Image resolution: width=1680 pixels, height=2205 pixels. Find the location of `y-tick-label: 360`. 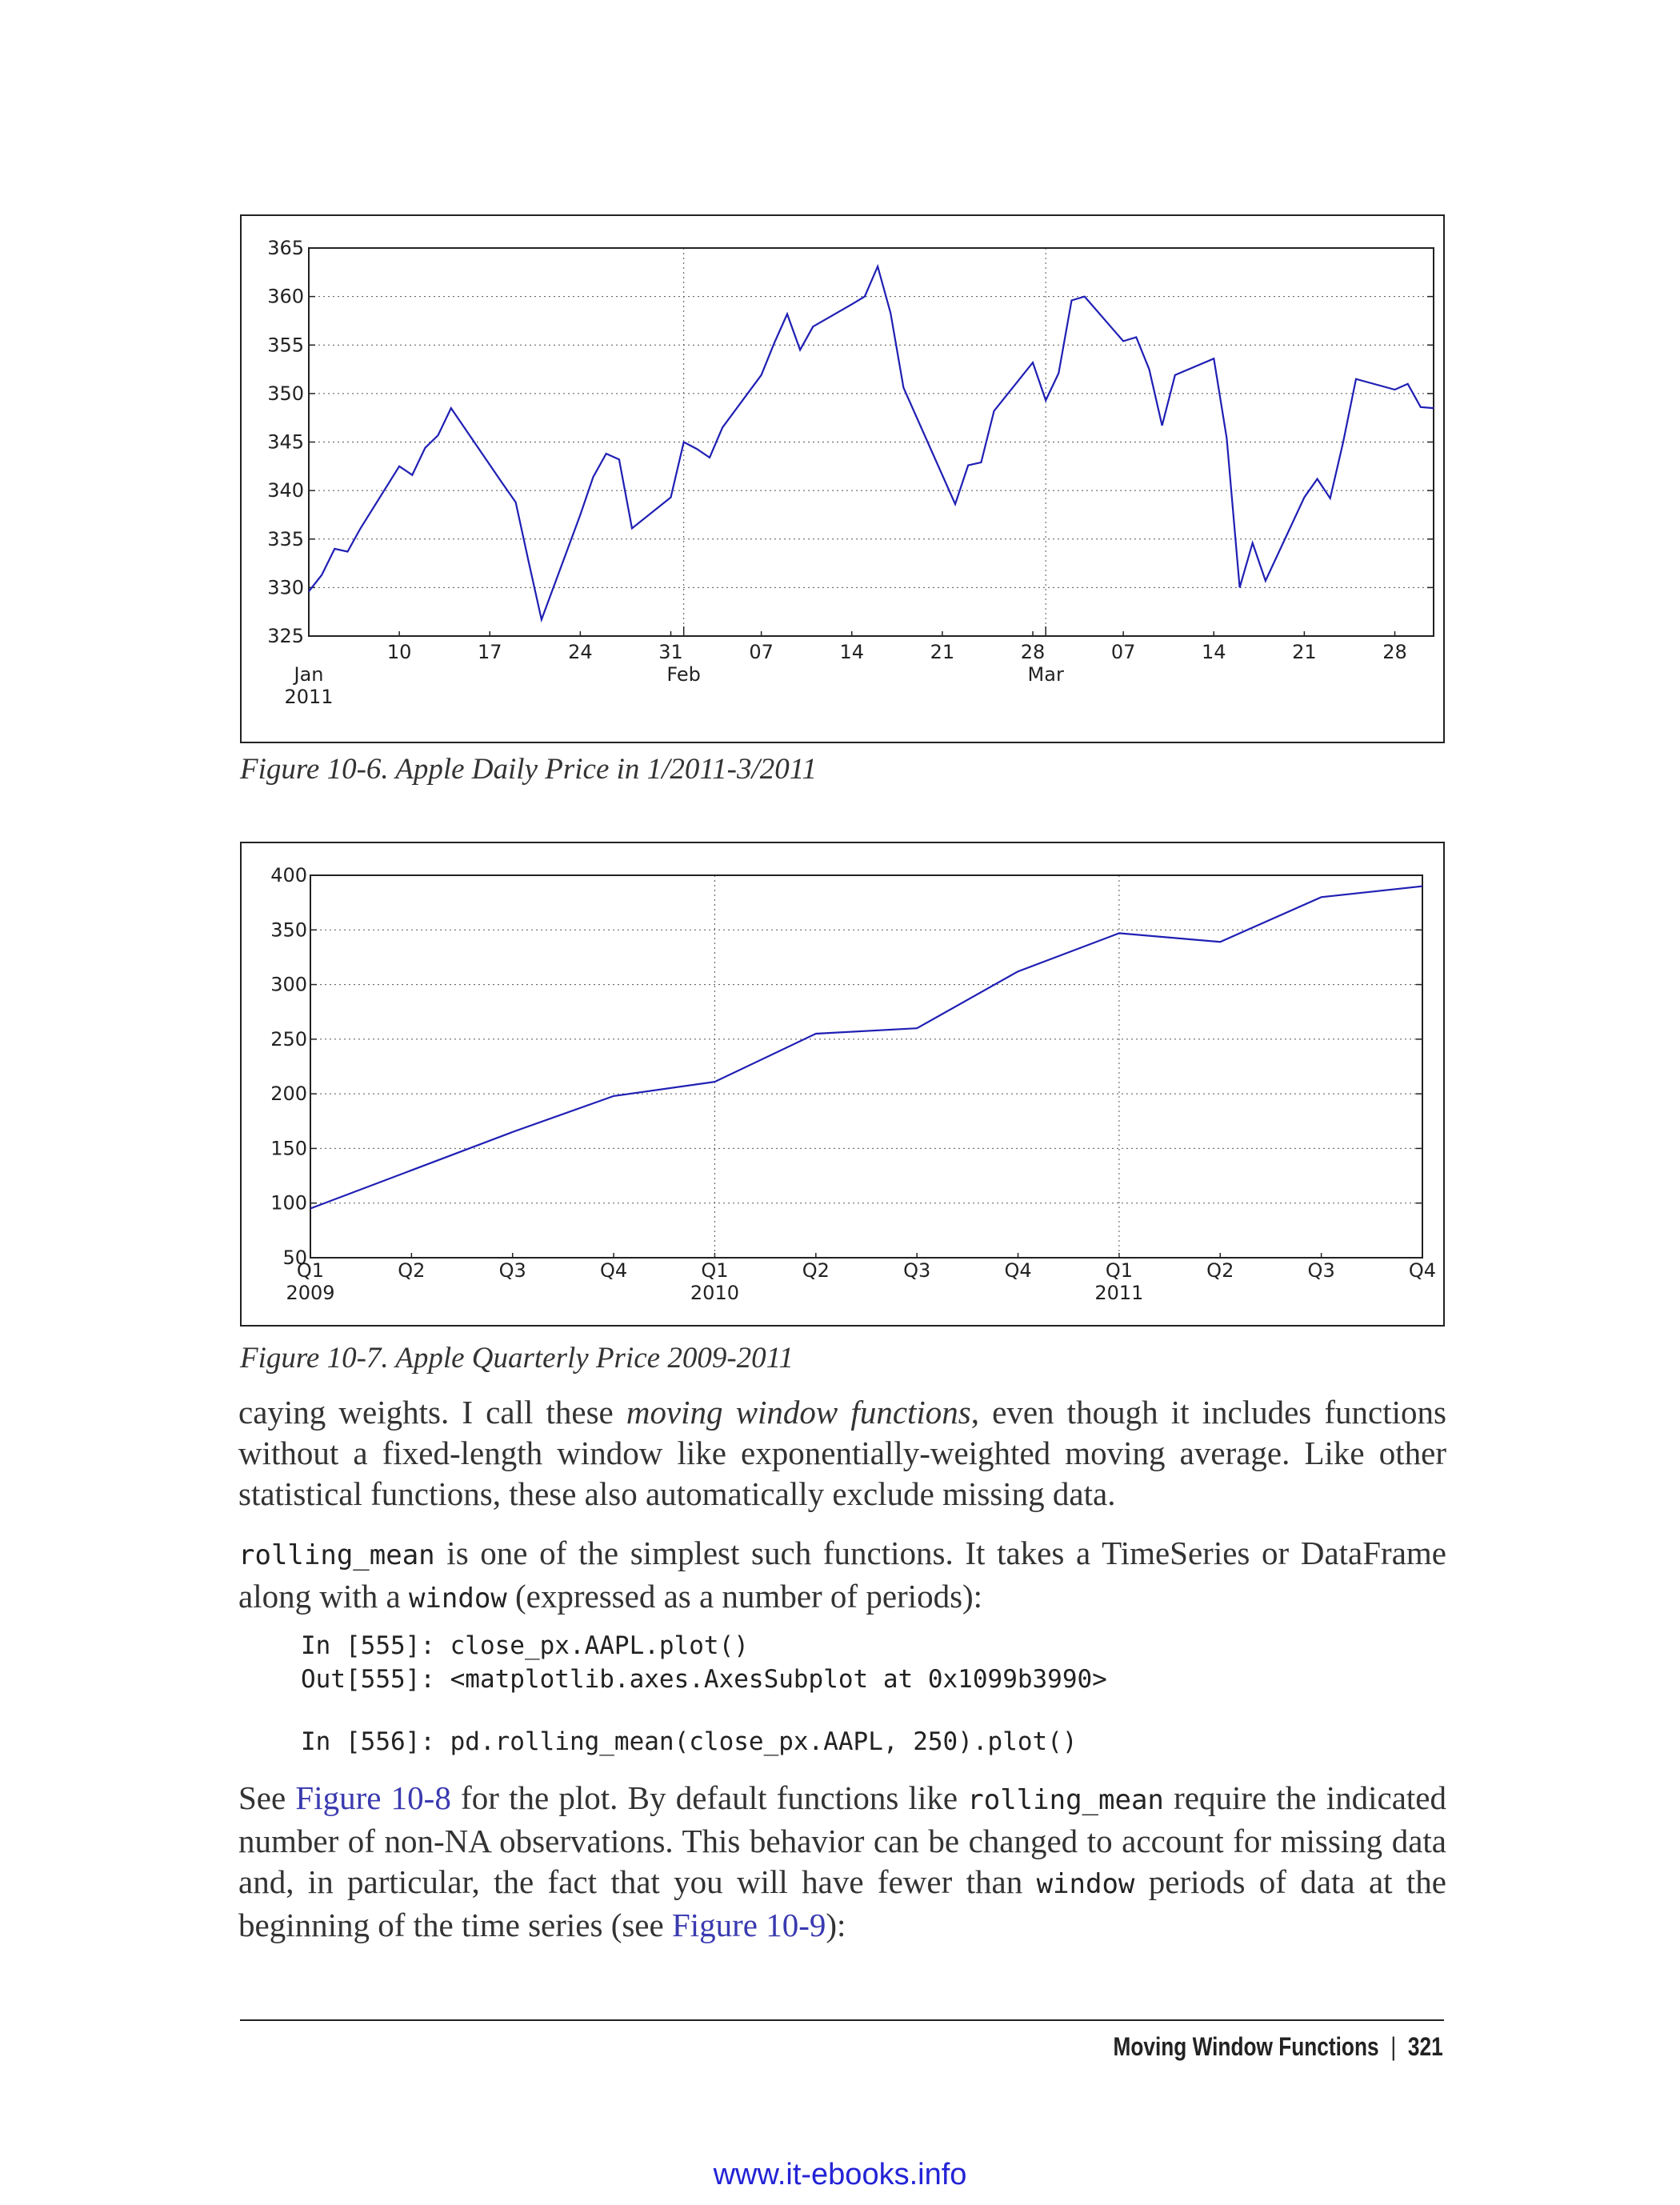

y-tick-label: 360 is located at coordinates (285, 297).